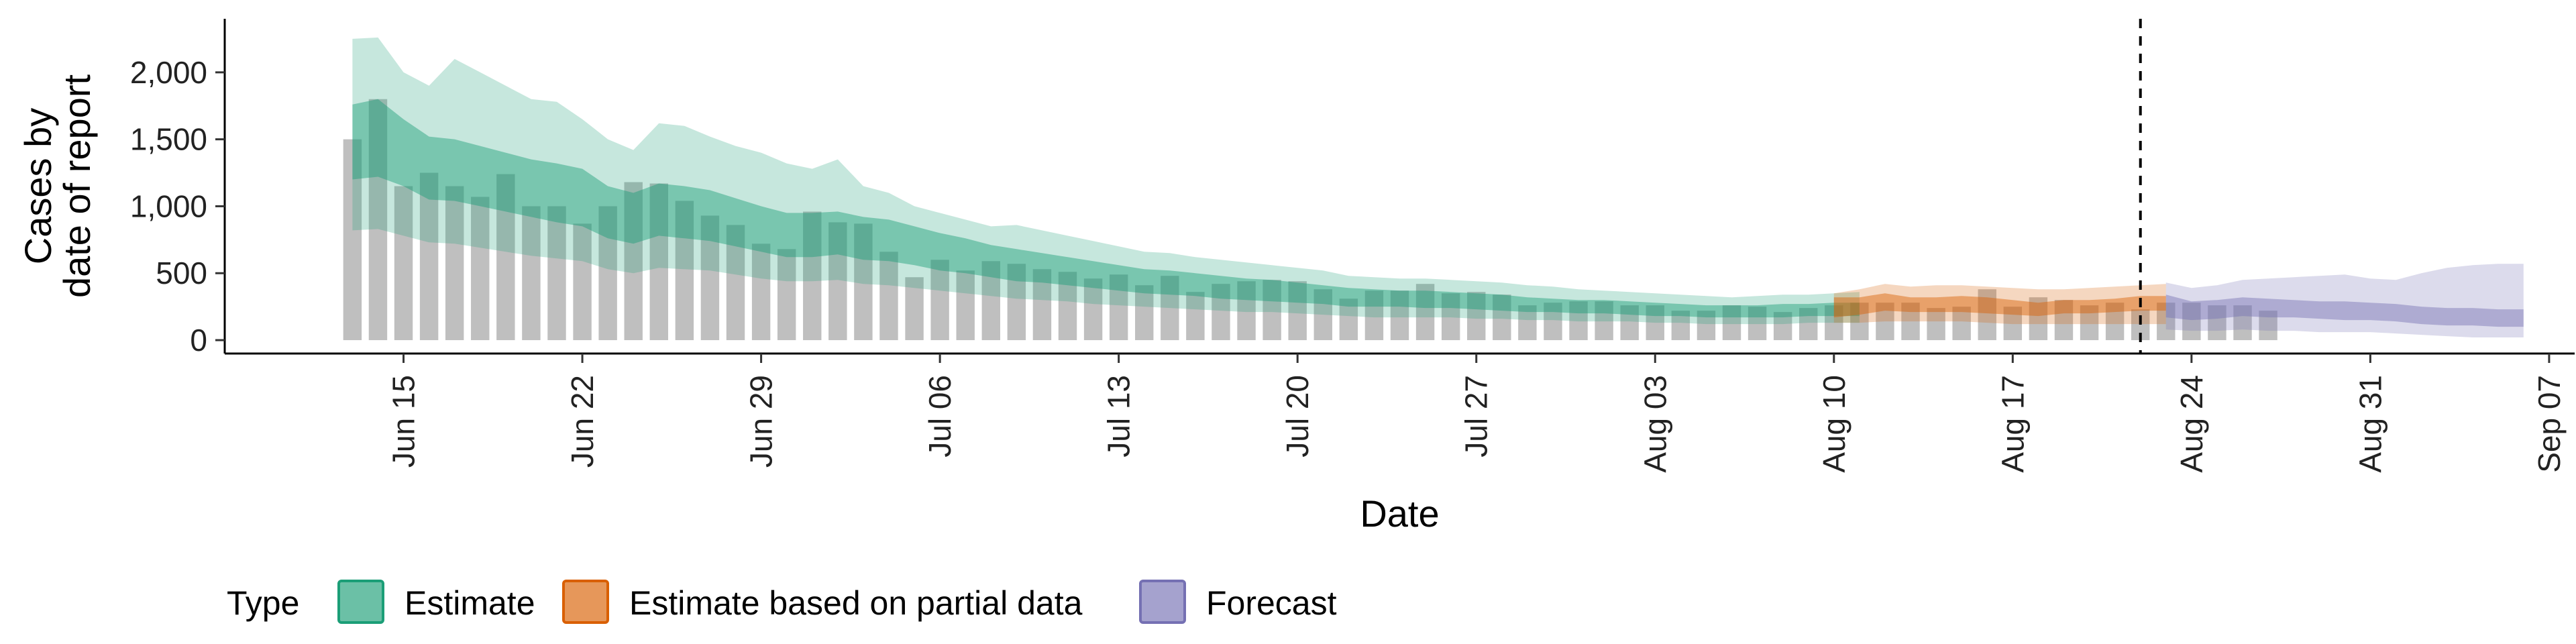  Describe the element at coordinates (585, 602) in the screenshot. I see `legend-key-estimate-based-on-partial-data` at that location.